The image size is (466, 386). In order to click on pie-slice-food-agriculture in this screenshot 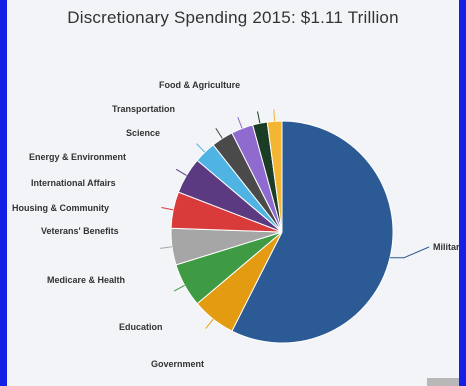, I will do `click(274, 176)`.